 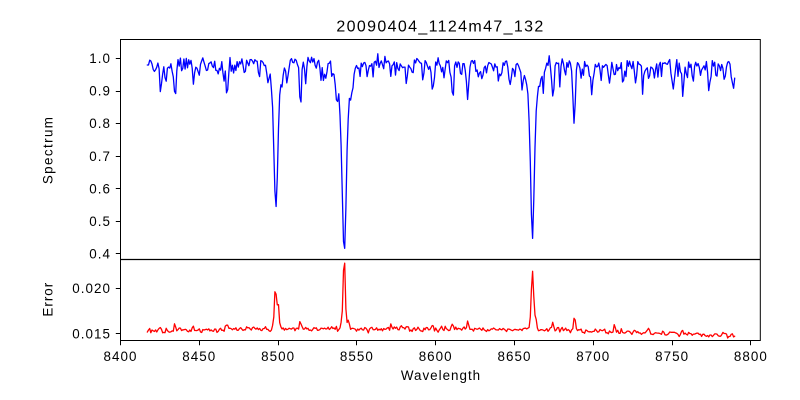 I want to click on svg-text: 8450, so click(x=199, y=356).